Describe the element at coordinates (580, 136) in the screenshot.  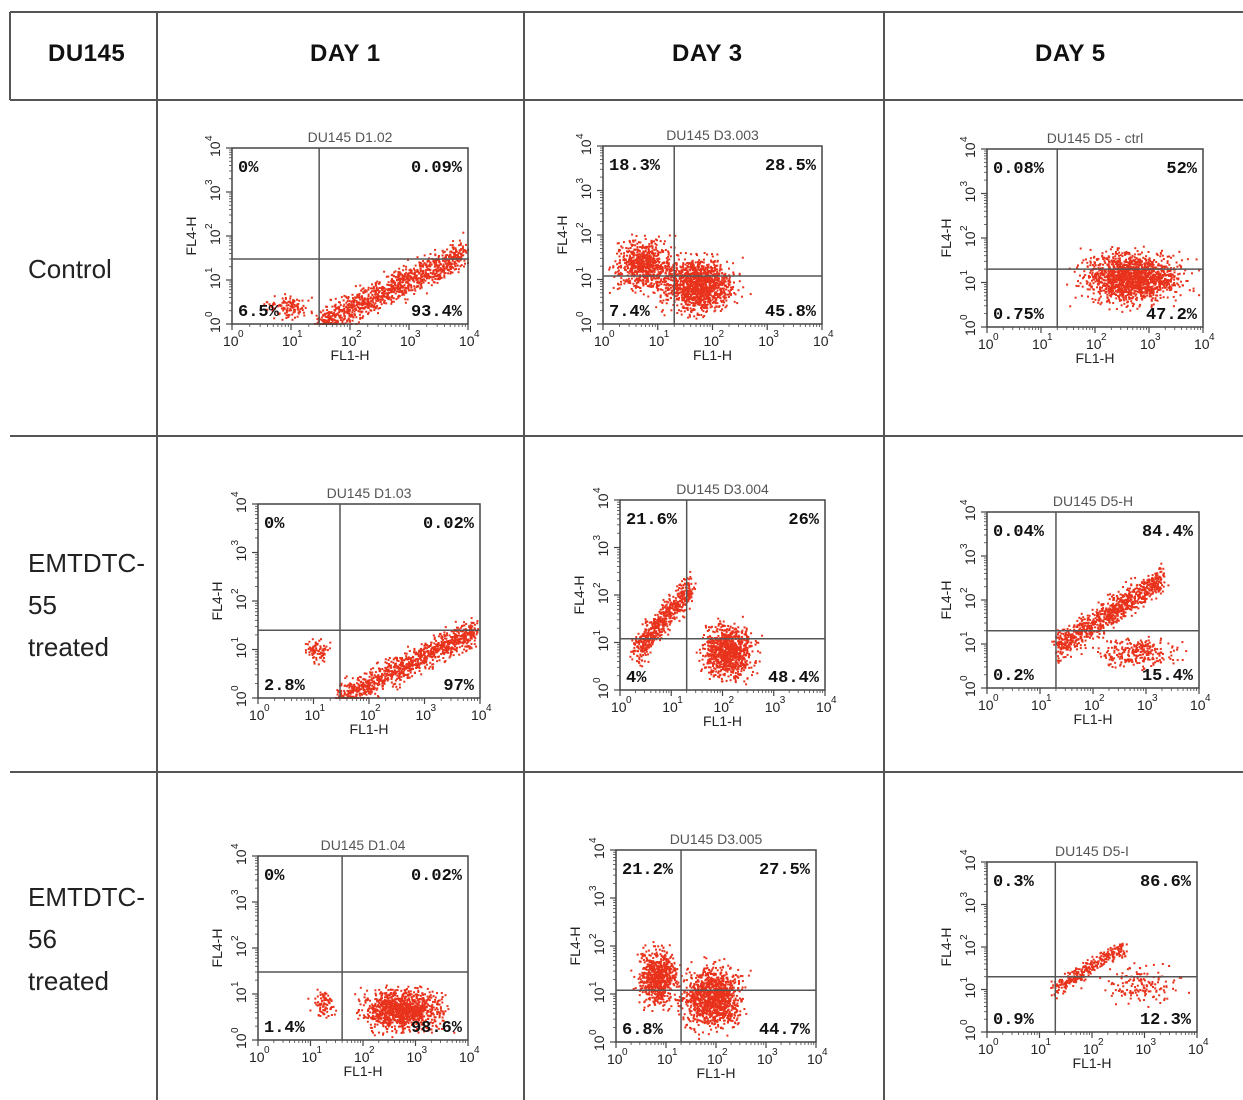
I see `y-tick-label: 4` at that location.